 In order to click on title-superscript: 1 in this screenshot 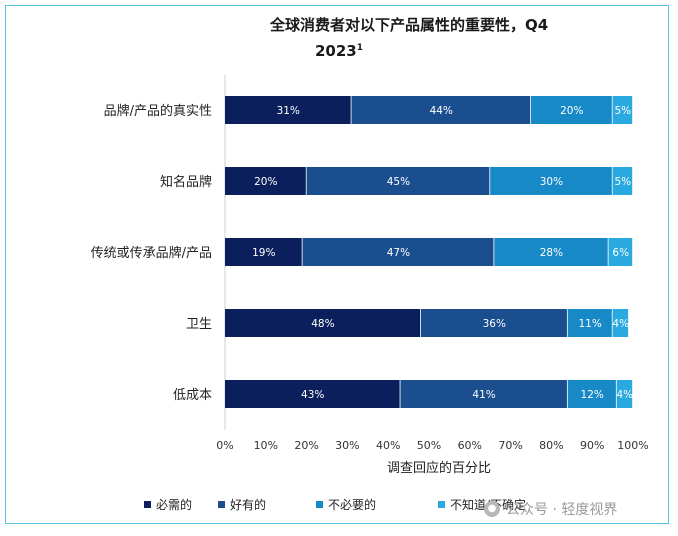, I will do `click(360, 48)`.